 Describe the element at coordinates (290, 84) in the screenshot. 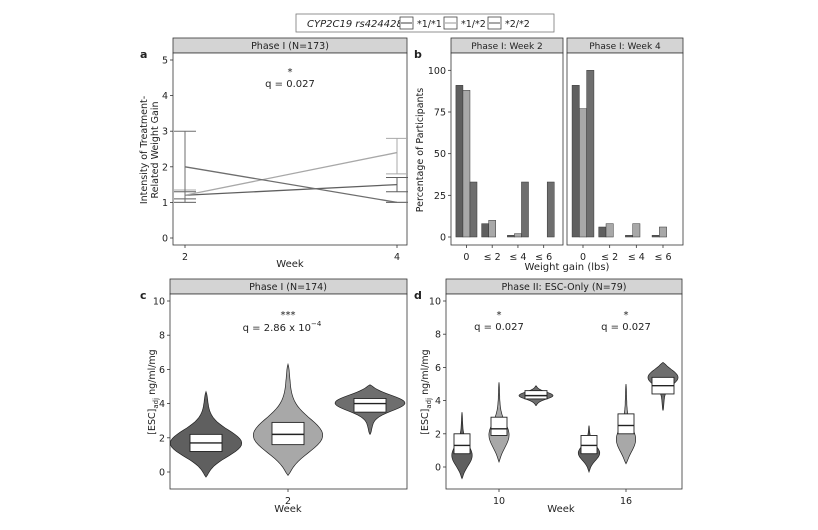

I see `panel-a-annotation-q: q = 0.027` at that location.